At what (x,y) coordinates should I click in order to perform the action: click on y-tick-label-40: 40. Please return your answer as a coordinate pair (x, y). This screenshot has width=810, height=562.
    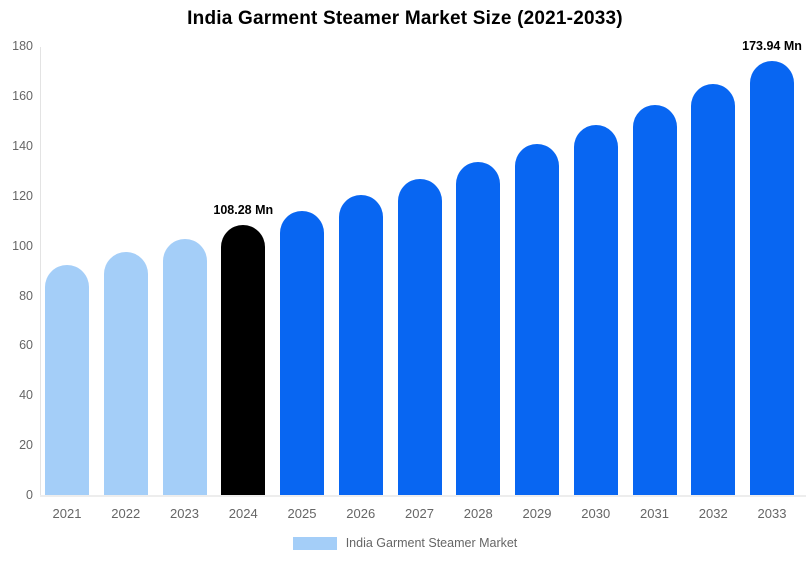
    Looking at the image, I should click on (26, 395).